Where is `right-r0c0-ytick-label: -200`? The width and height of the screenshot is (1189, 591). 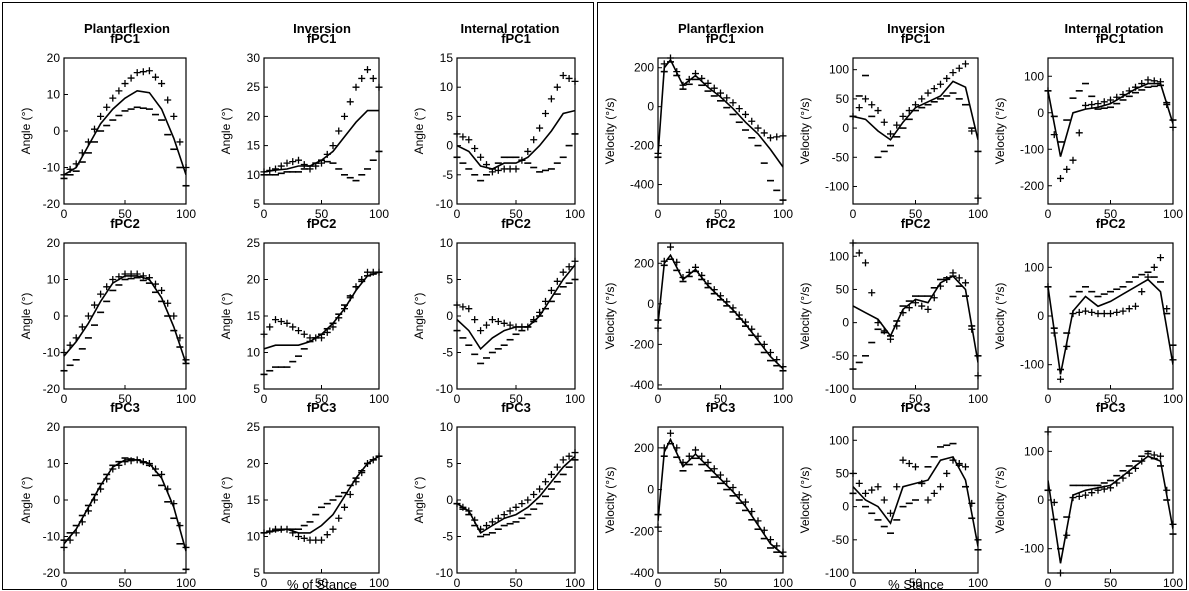 right-r0c0-ytick-label: -200 is located at coordinates (642, 146).